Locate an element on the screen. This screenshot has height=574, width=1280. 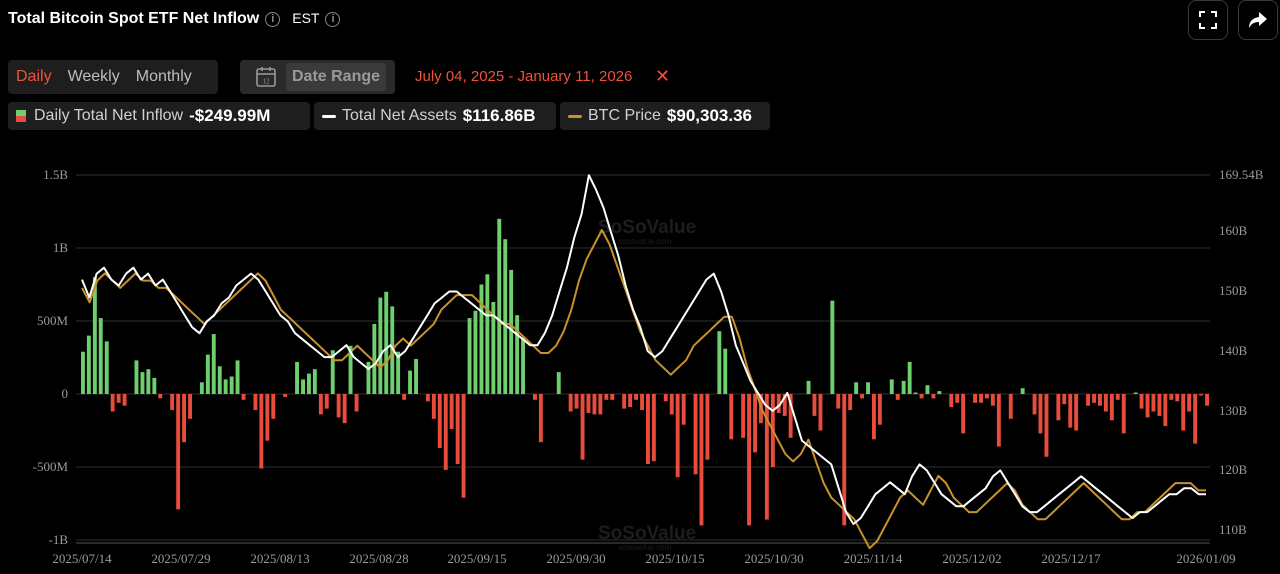
x-tick: 2026/01/09 is located at coordinates (1205, 558).